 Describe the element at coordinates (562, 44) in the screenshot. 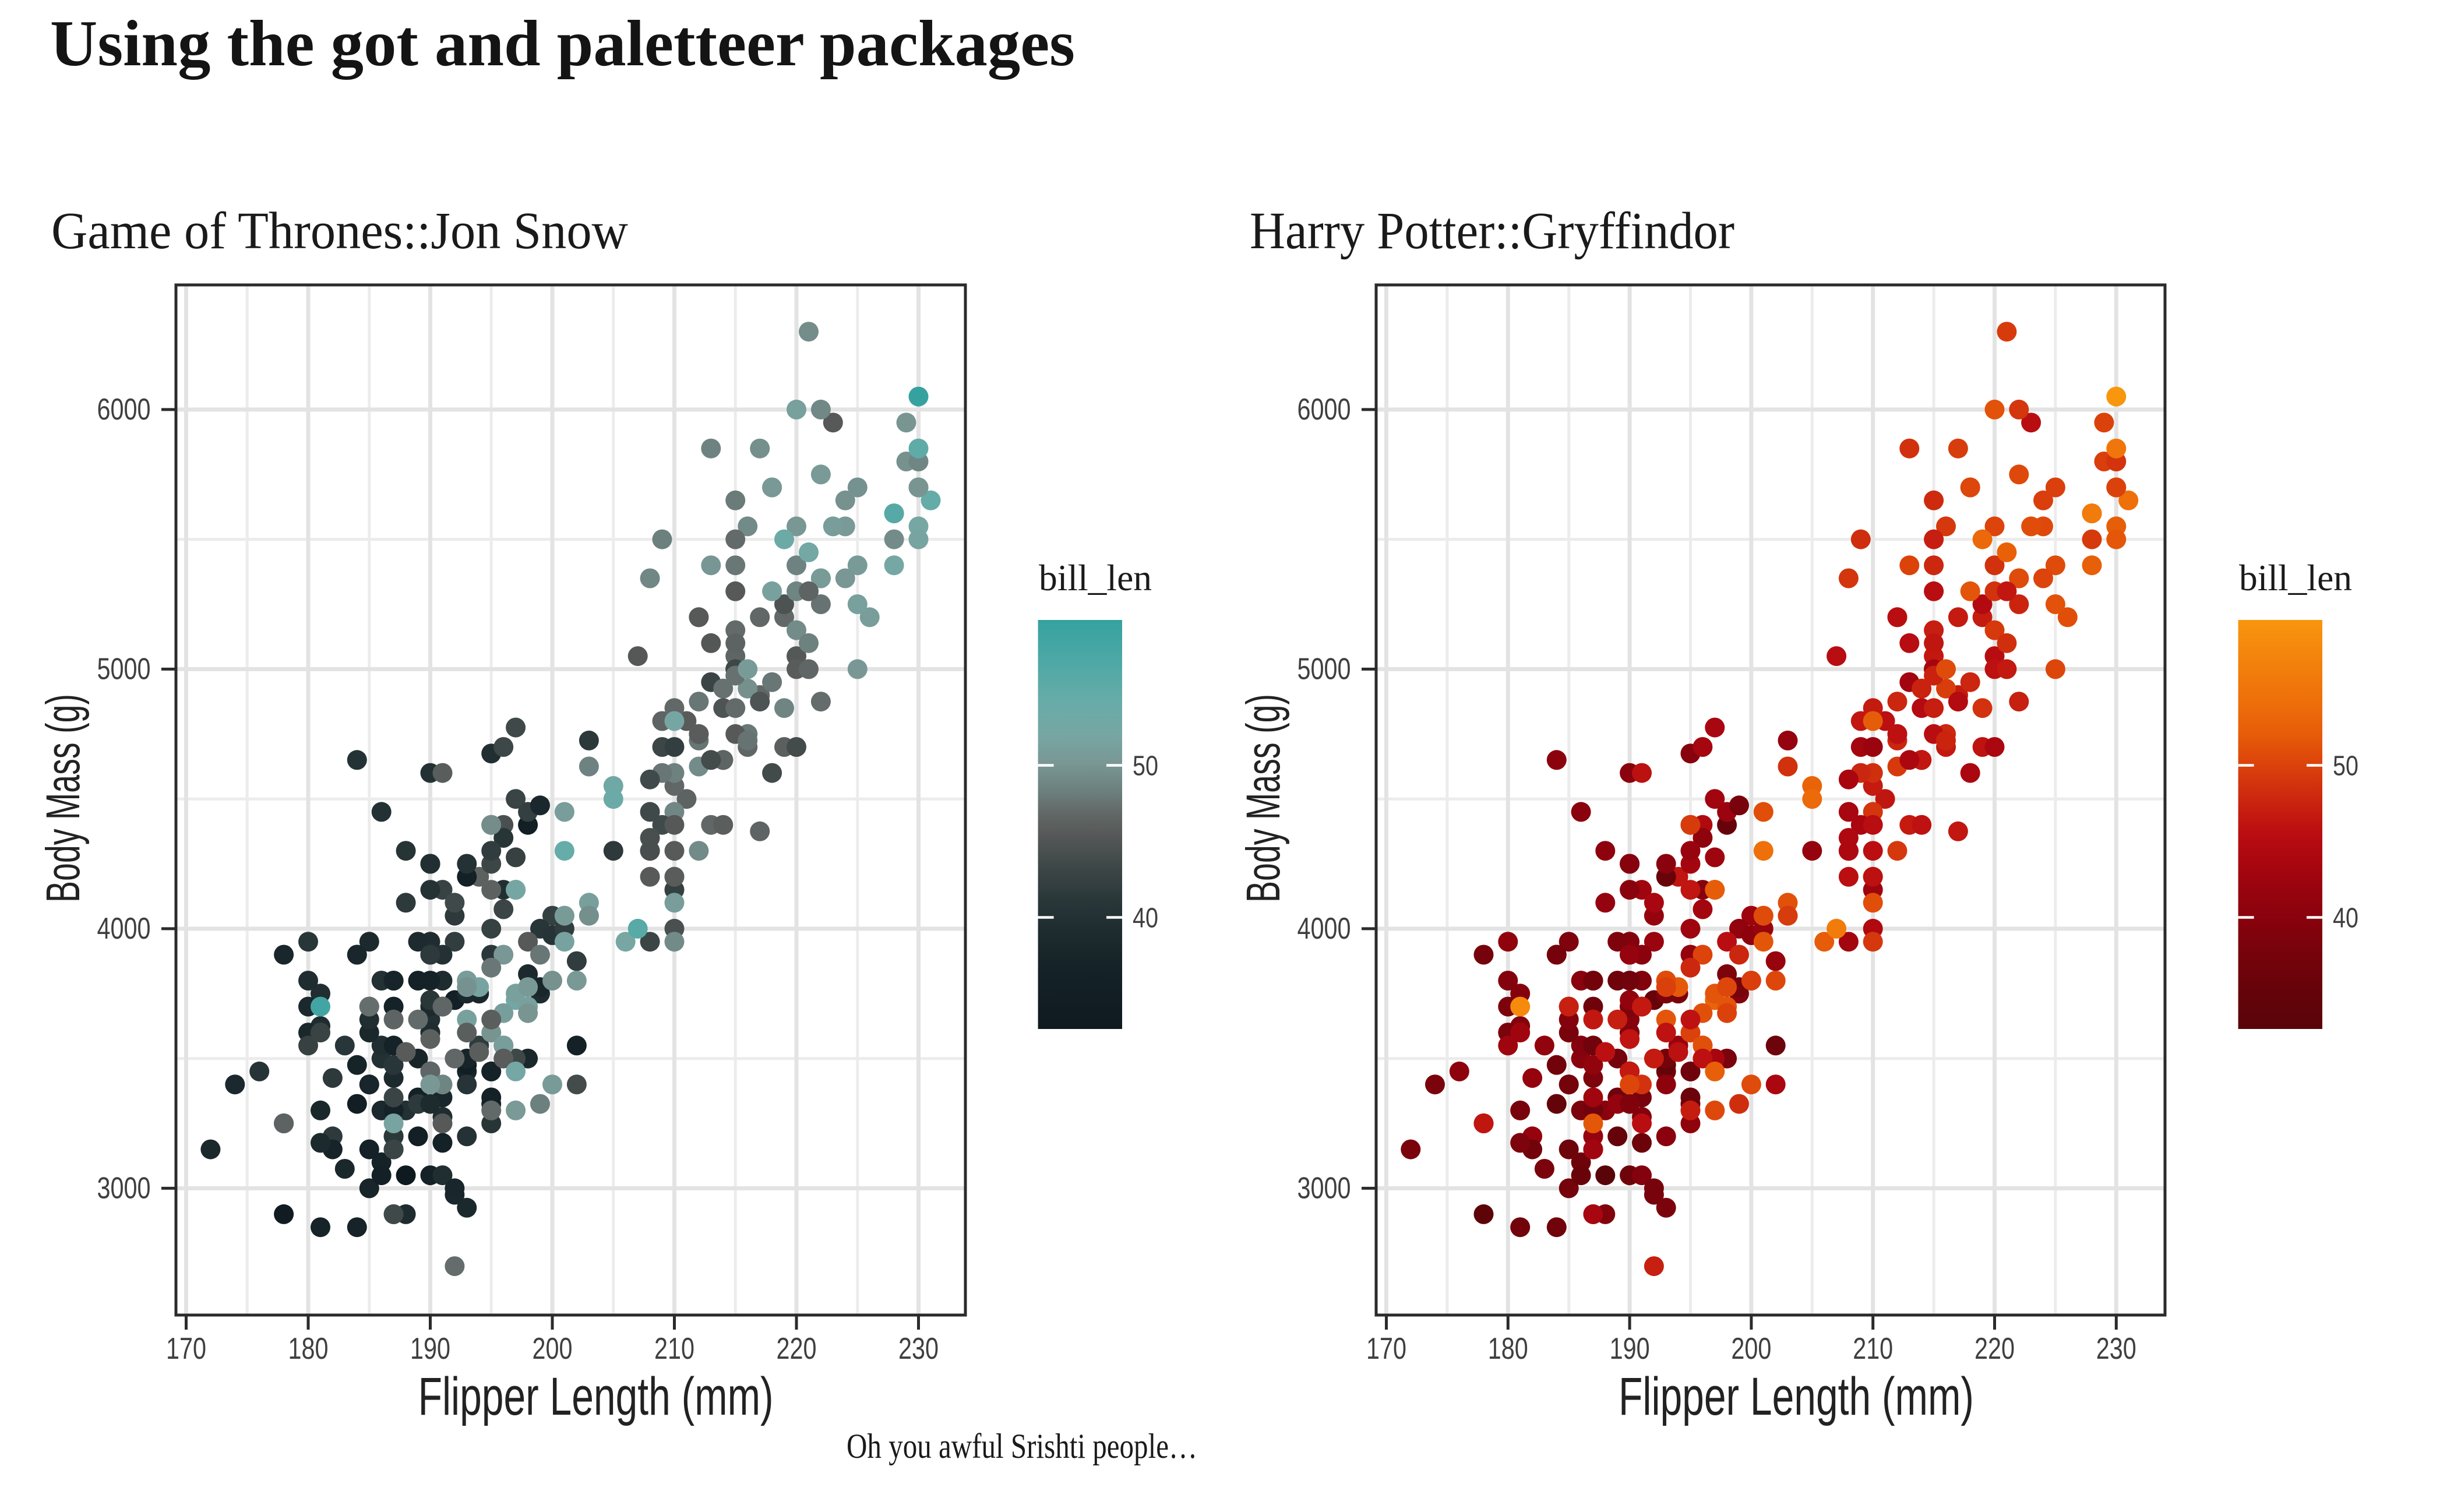

I see `svg-text:Using the got and paletteer pa: Using the got and paletteer packages` at that location.